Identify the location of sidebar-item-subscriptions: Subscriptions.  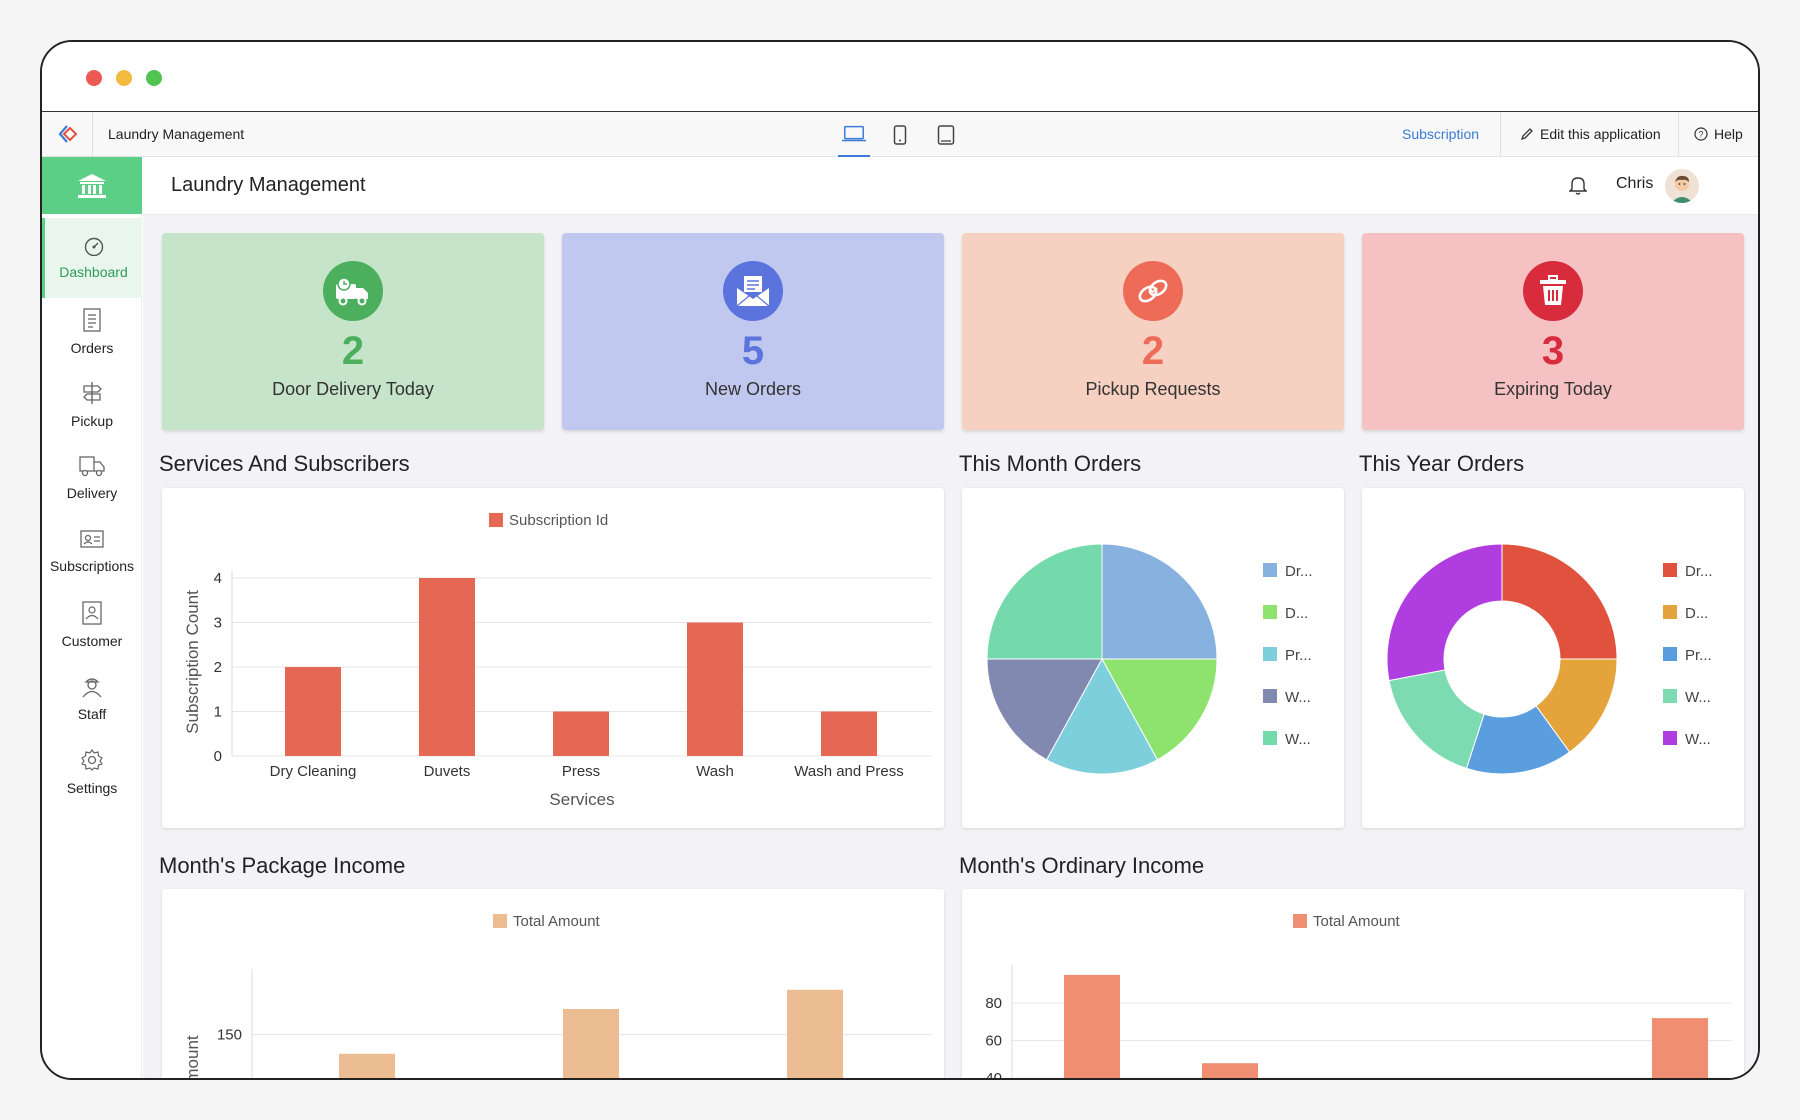
(92, 551).